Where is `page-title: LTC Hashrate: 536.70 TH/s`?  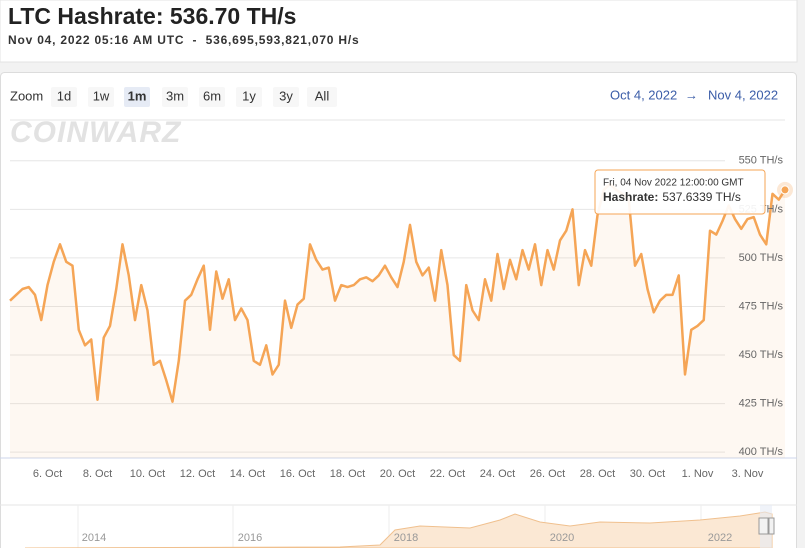
page-title: LTC Hashrate: 536.70 TH/s is located at coordinates (152, 16).